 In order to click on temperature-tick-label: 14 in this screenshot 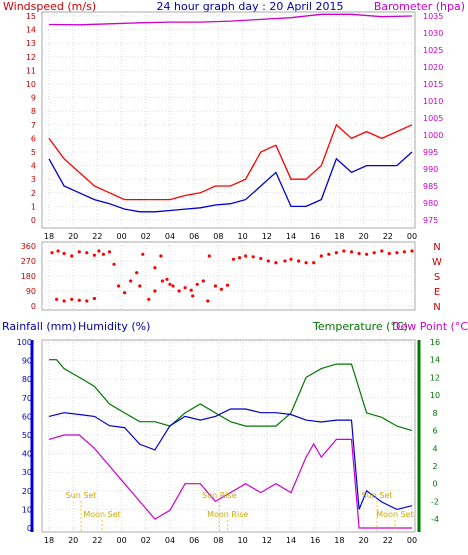, I will do `click(435, 360)`.